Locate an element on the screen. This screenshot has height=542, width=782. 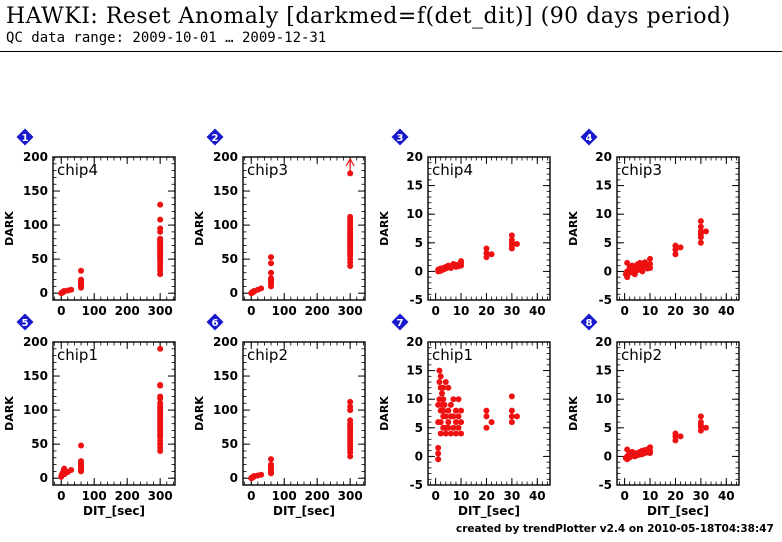
panel-badge-number: 2 is located at coordinates (215, 138).